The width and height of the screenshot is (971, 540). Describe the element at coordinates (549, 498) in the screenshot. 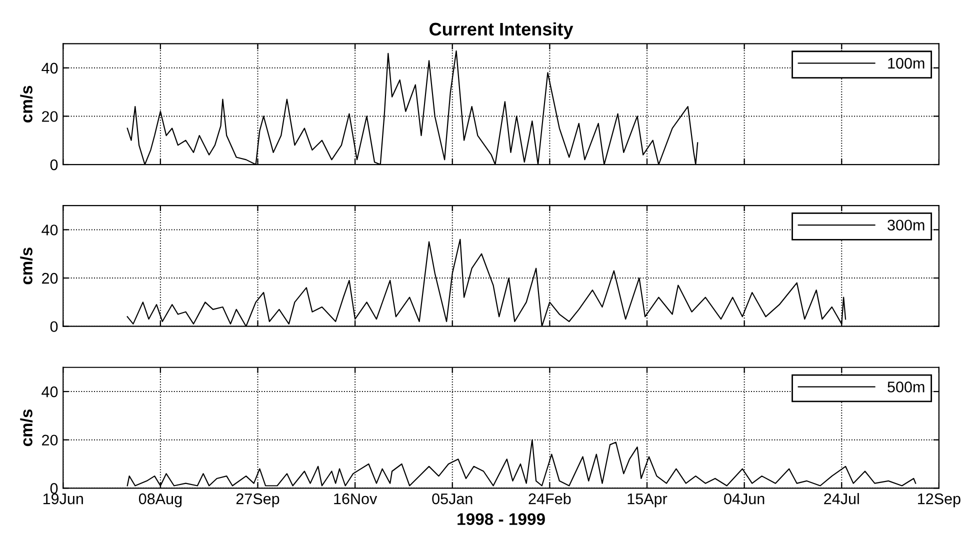

I see `x-tick-label: 24Feb` at that location.